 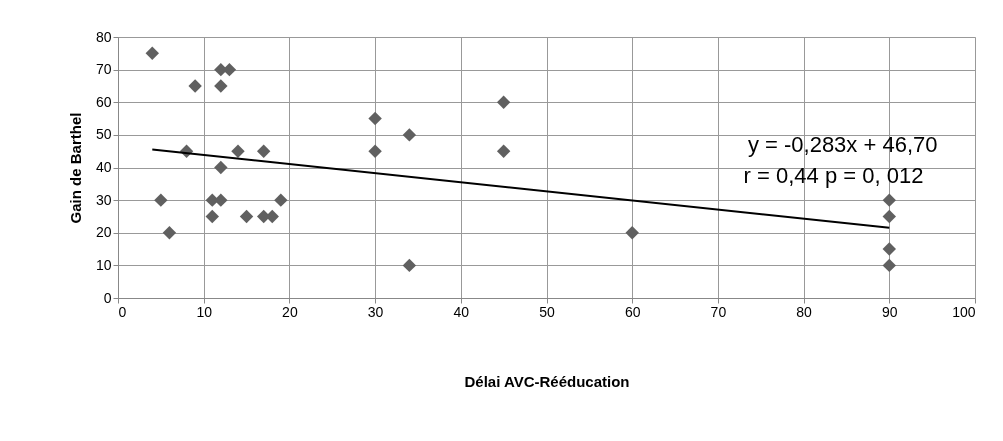 What do you see at coordinates (461, 311) in the screenshot?
I see `x-tick-label: 40` at bounding box center [461, 311].